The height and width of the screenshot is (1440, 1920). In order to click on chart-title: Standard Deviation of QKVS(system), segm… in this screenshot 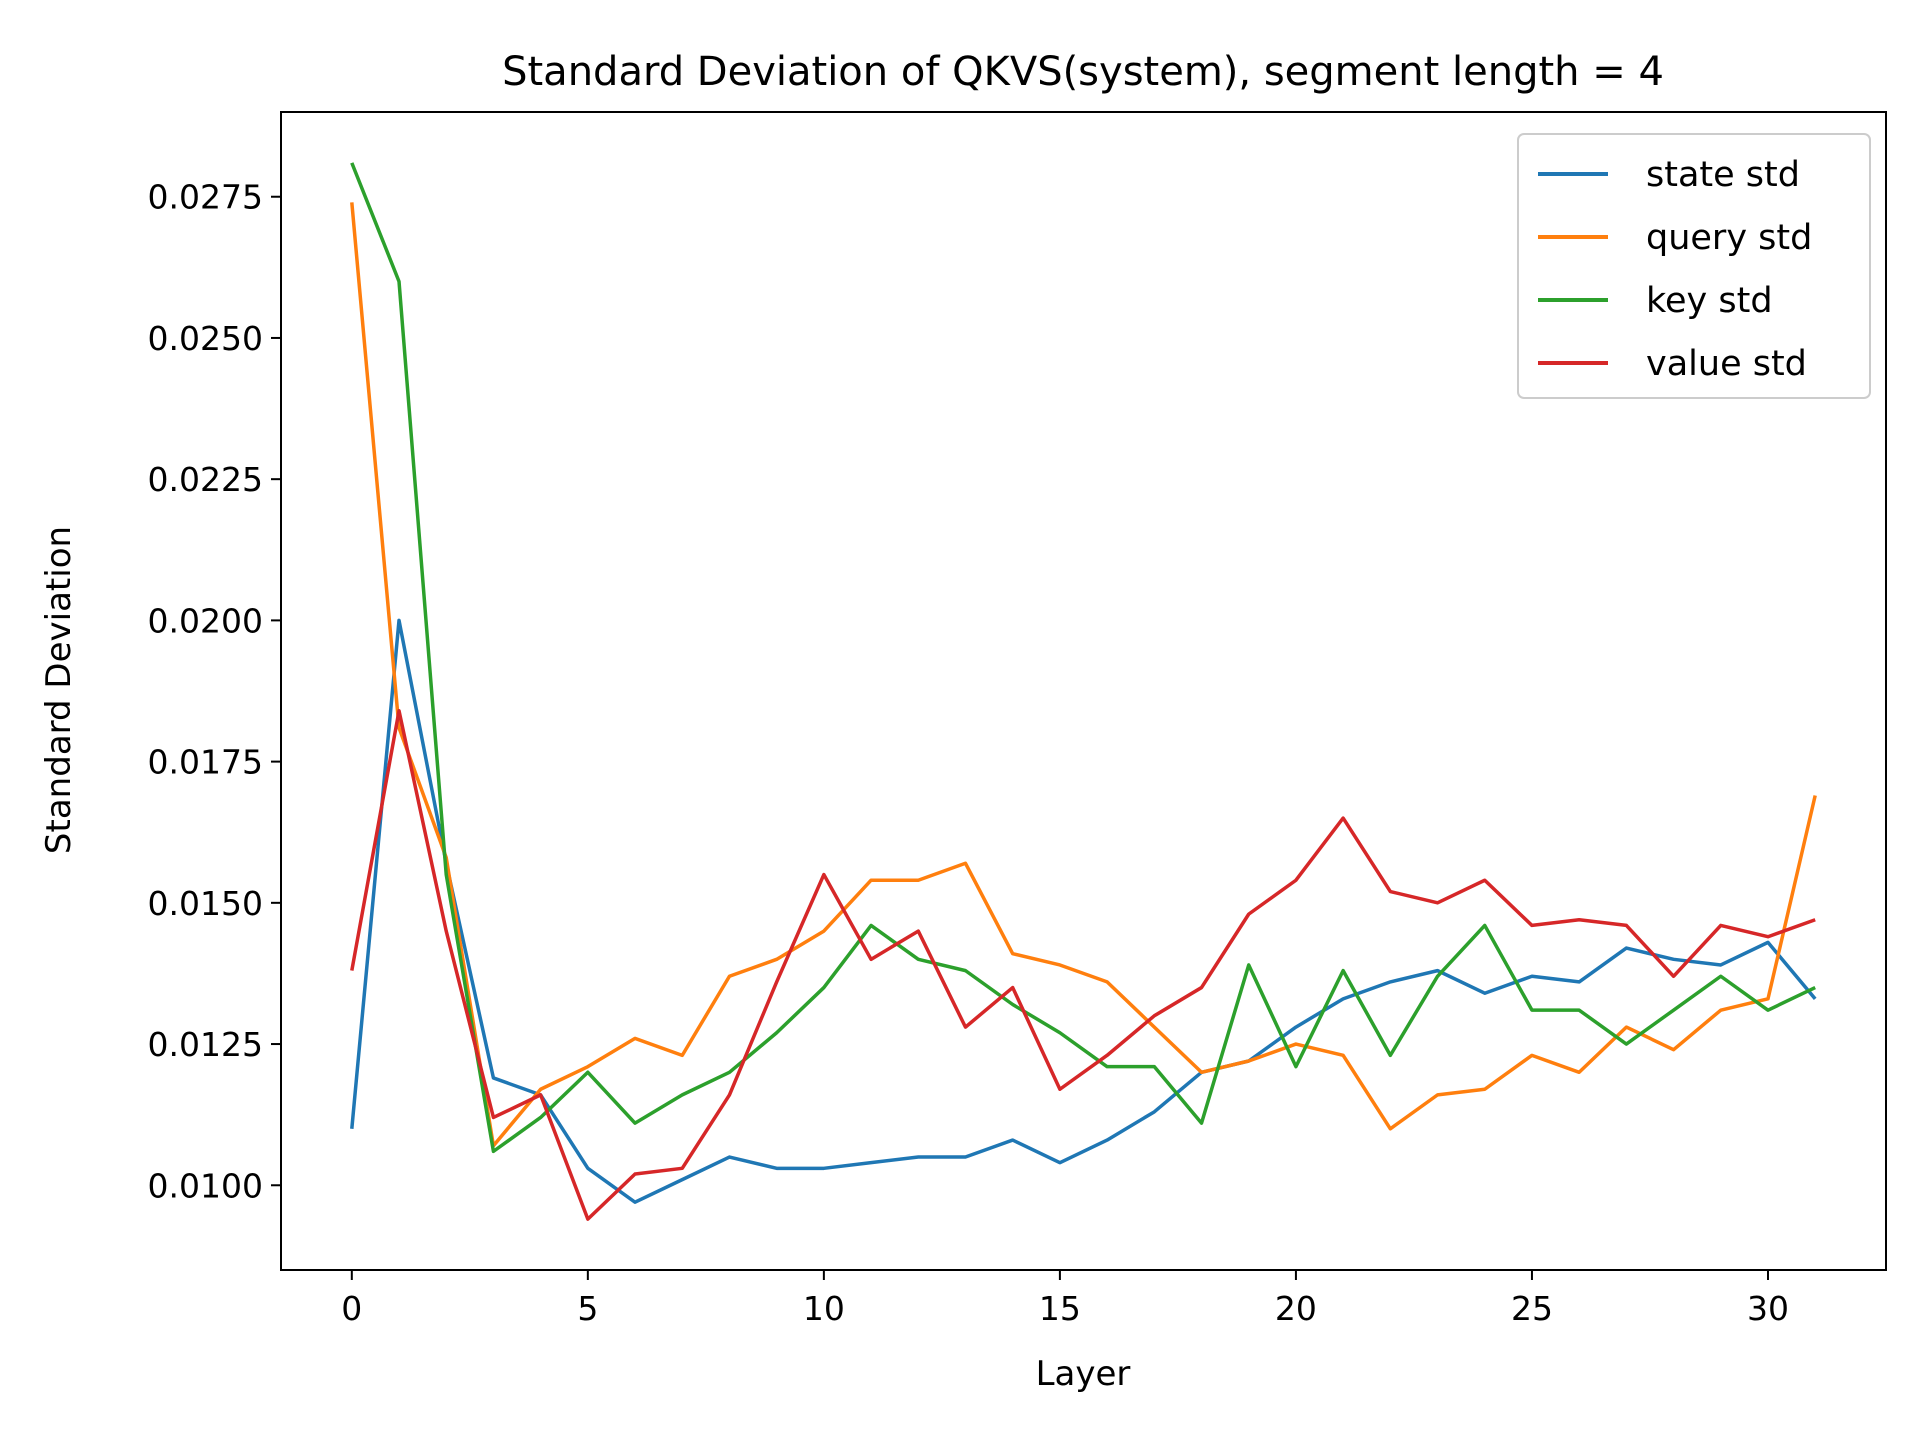, I will do `click(1083, 72)`.